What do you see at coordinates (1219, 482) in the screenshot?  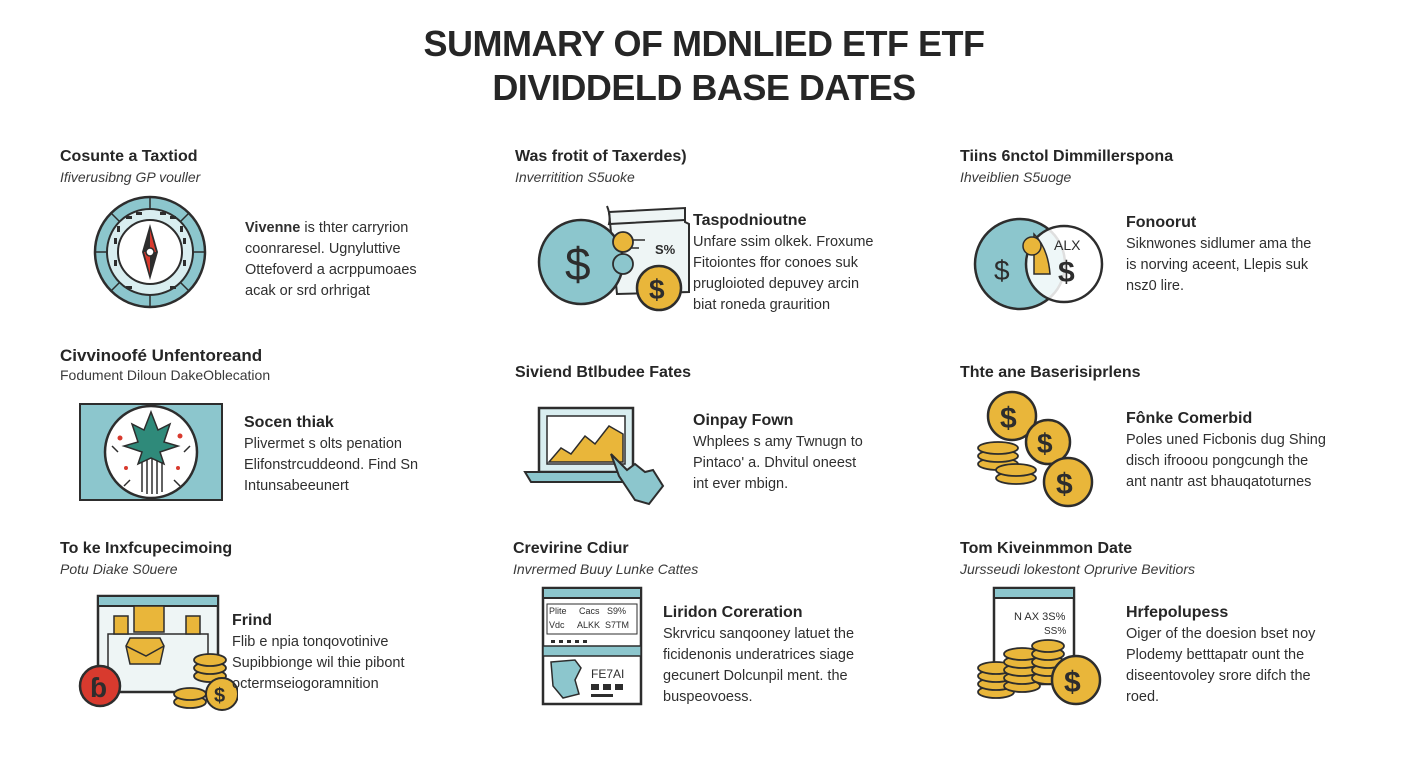 I see `card-body-line: ant nantr ast bhauqatoturnes` at bounding box center [1219, 482].